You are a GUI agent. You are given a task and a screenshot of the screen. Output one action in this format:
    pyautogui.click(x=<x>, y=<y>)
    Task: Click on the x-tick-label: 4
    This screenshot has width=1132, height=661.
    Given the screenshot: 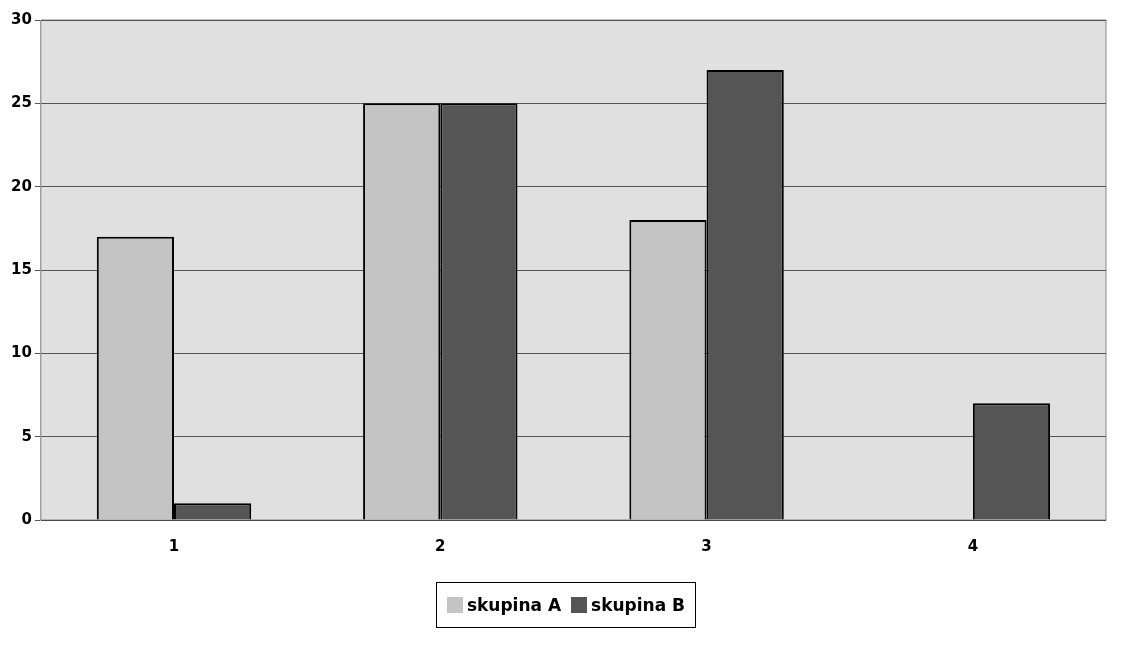 What is the action you would take?
    pyautogui.click(x=973, y=545)
    